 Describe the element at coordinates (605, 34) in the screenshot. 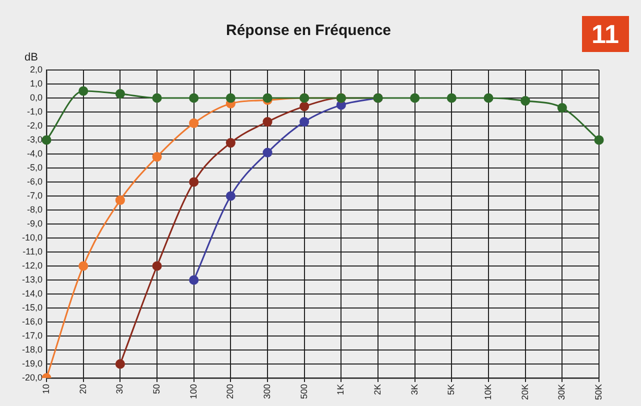

I see `text: 11` at that location.